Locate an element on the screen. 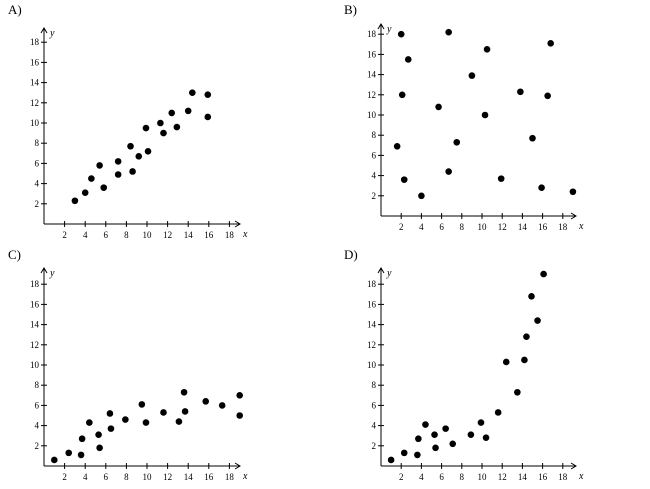 The height and width of the screenshot is (489, 650). y-tick-label: 18 is located at coordinates (35, 284).